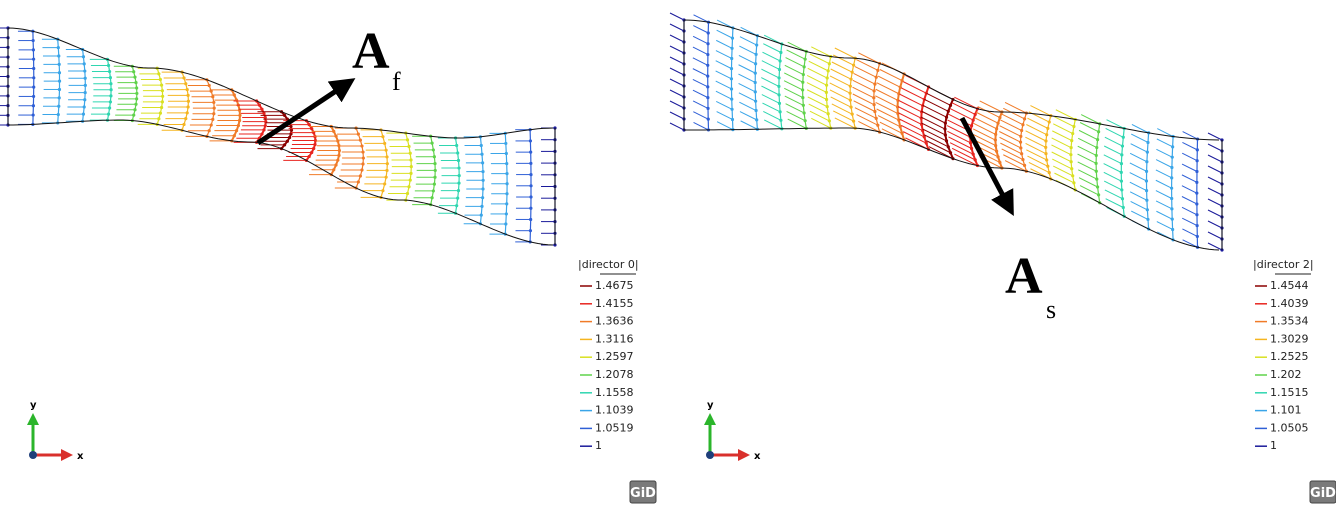 Image resolution: width=1336 pixels, height=508 pixels. I want to click on legend-label: 1.3636, so click(614, 321).